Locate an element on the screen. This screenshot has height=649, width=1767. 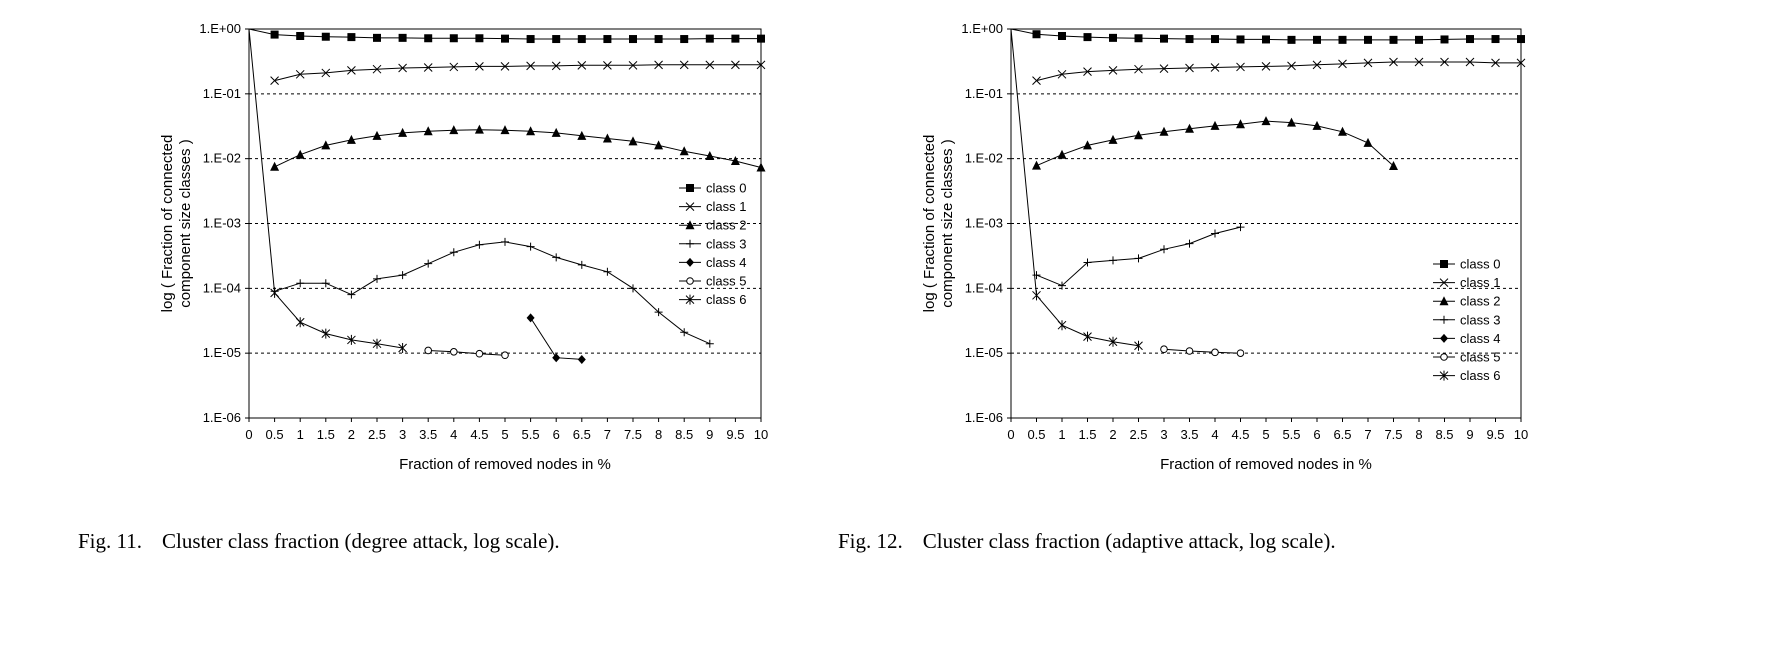
x-tick-label: 2 is located at coordinates (1112, 434).